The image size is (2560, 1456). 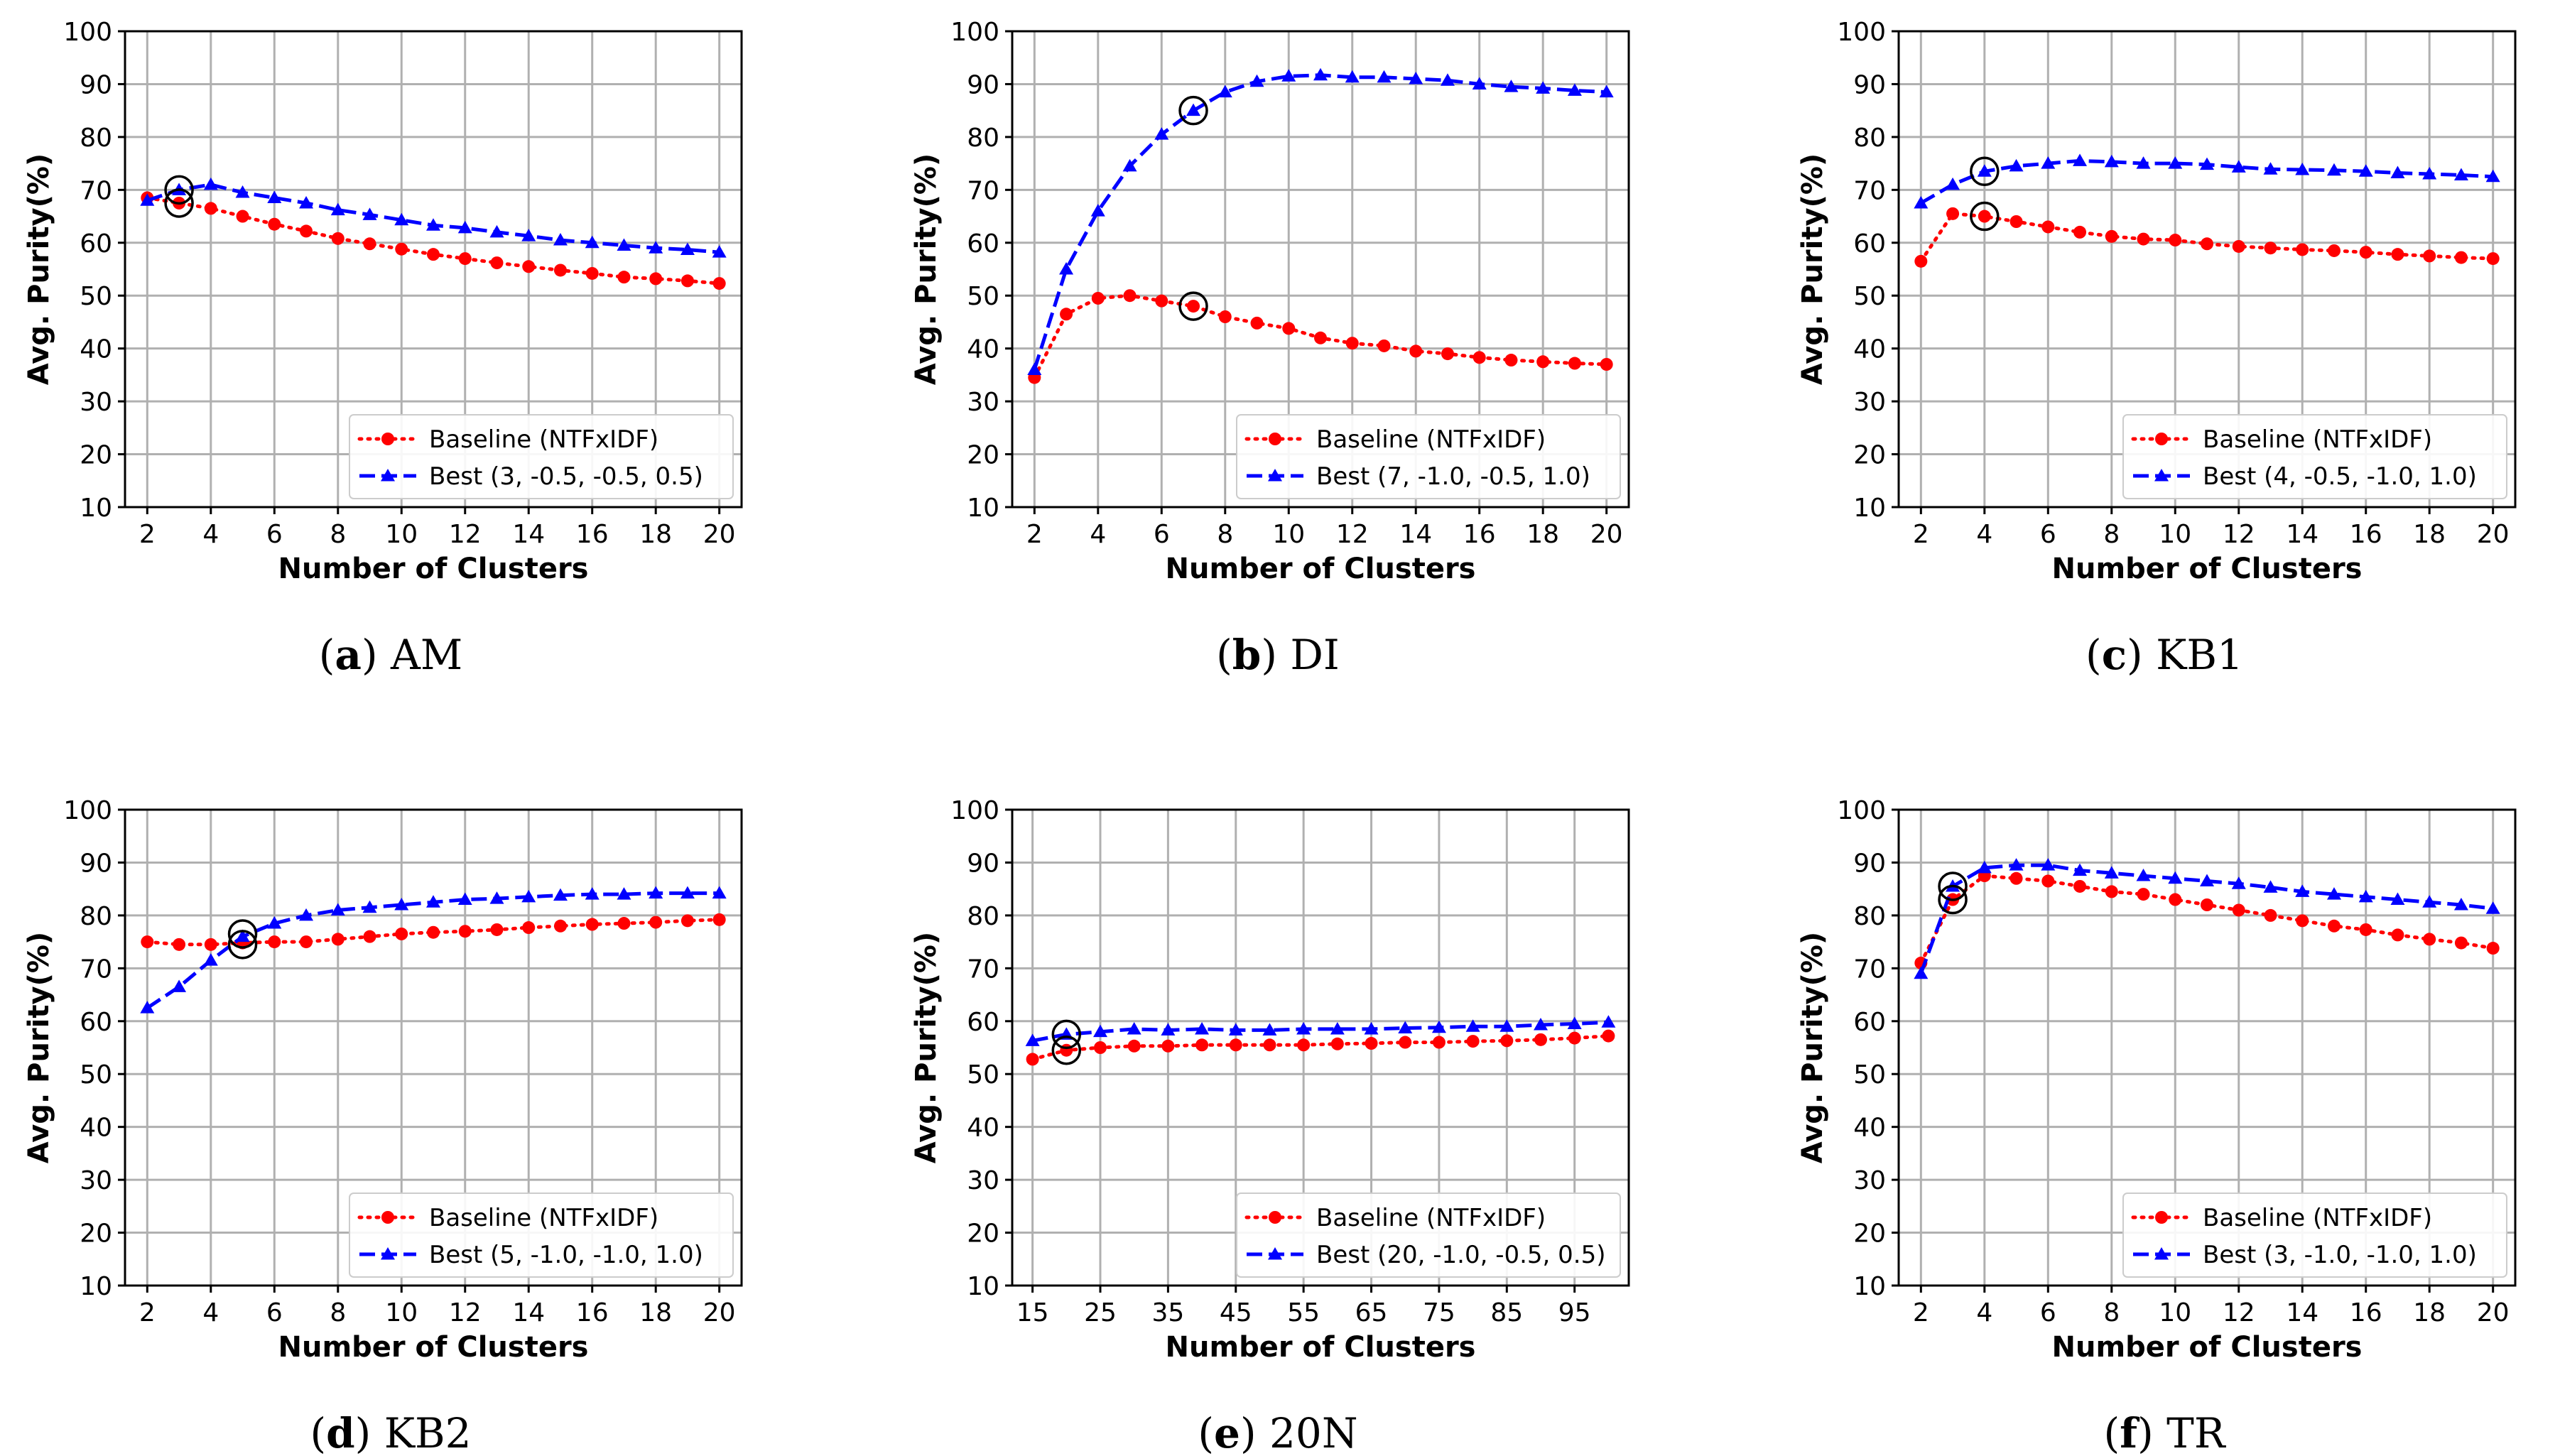 I want to click on panel-caption: (e) 20N, so click(x=1277, y=1432).